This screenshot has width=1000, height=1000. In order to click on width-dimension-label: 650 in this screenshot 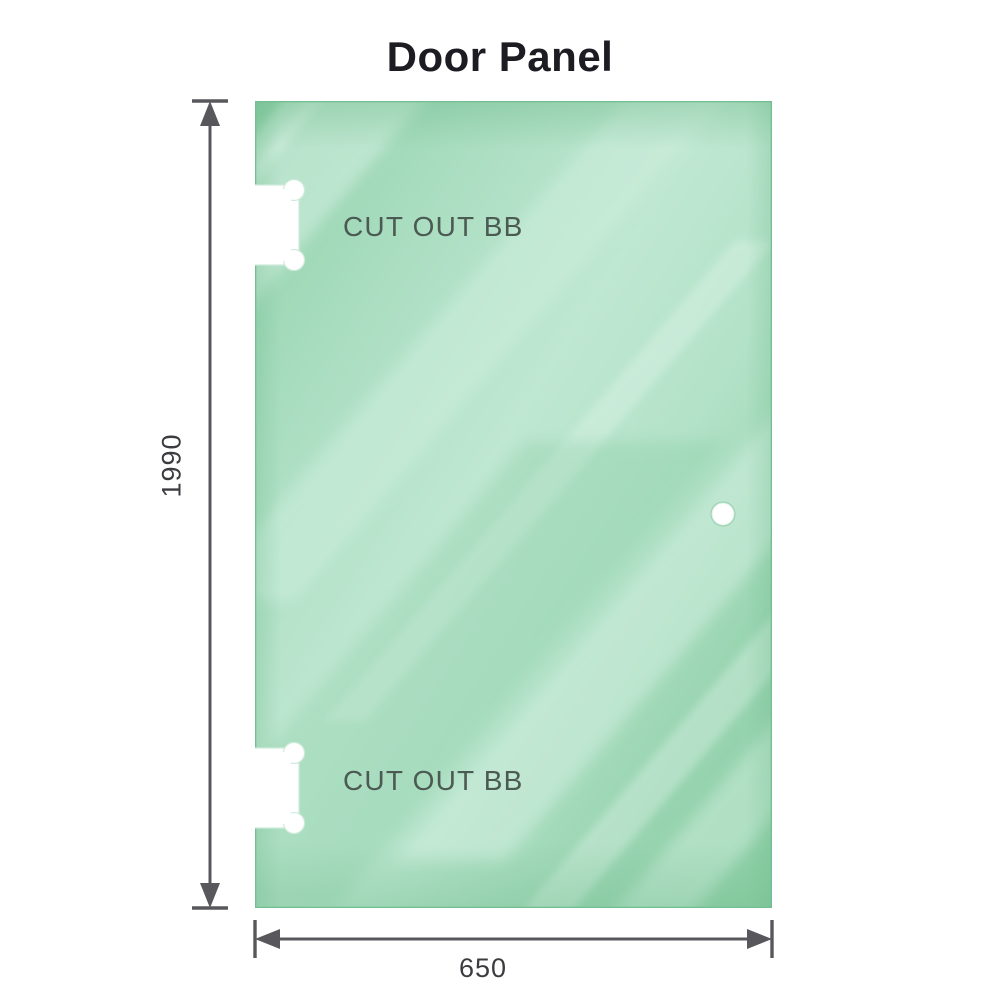, I will do `click(483, 968)`.